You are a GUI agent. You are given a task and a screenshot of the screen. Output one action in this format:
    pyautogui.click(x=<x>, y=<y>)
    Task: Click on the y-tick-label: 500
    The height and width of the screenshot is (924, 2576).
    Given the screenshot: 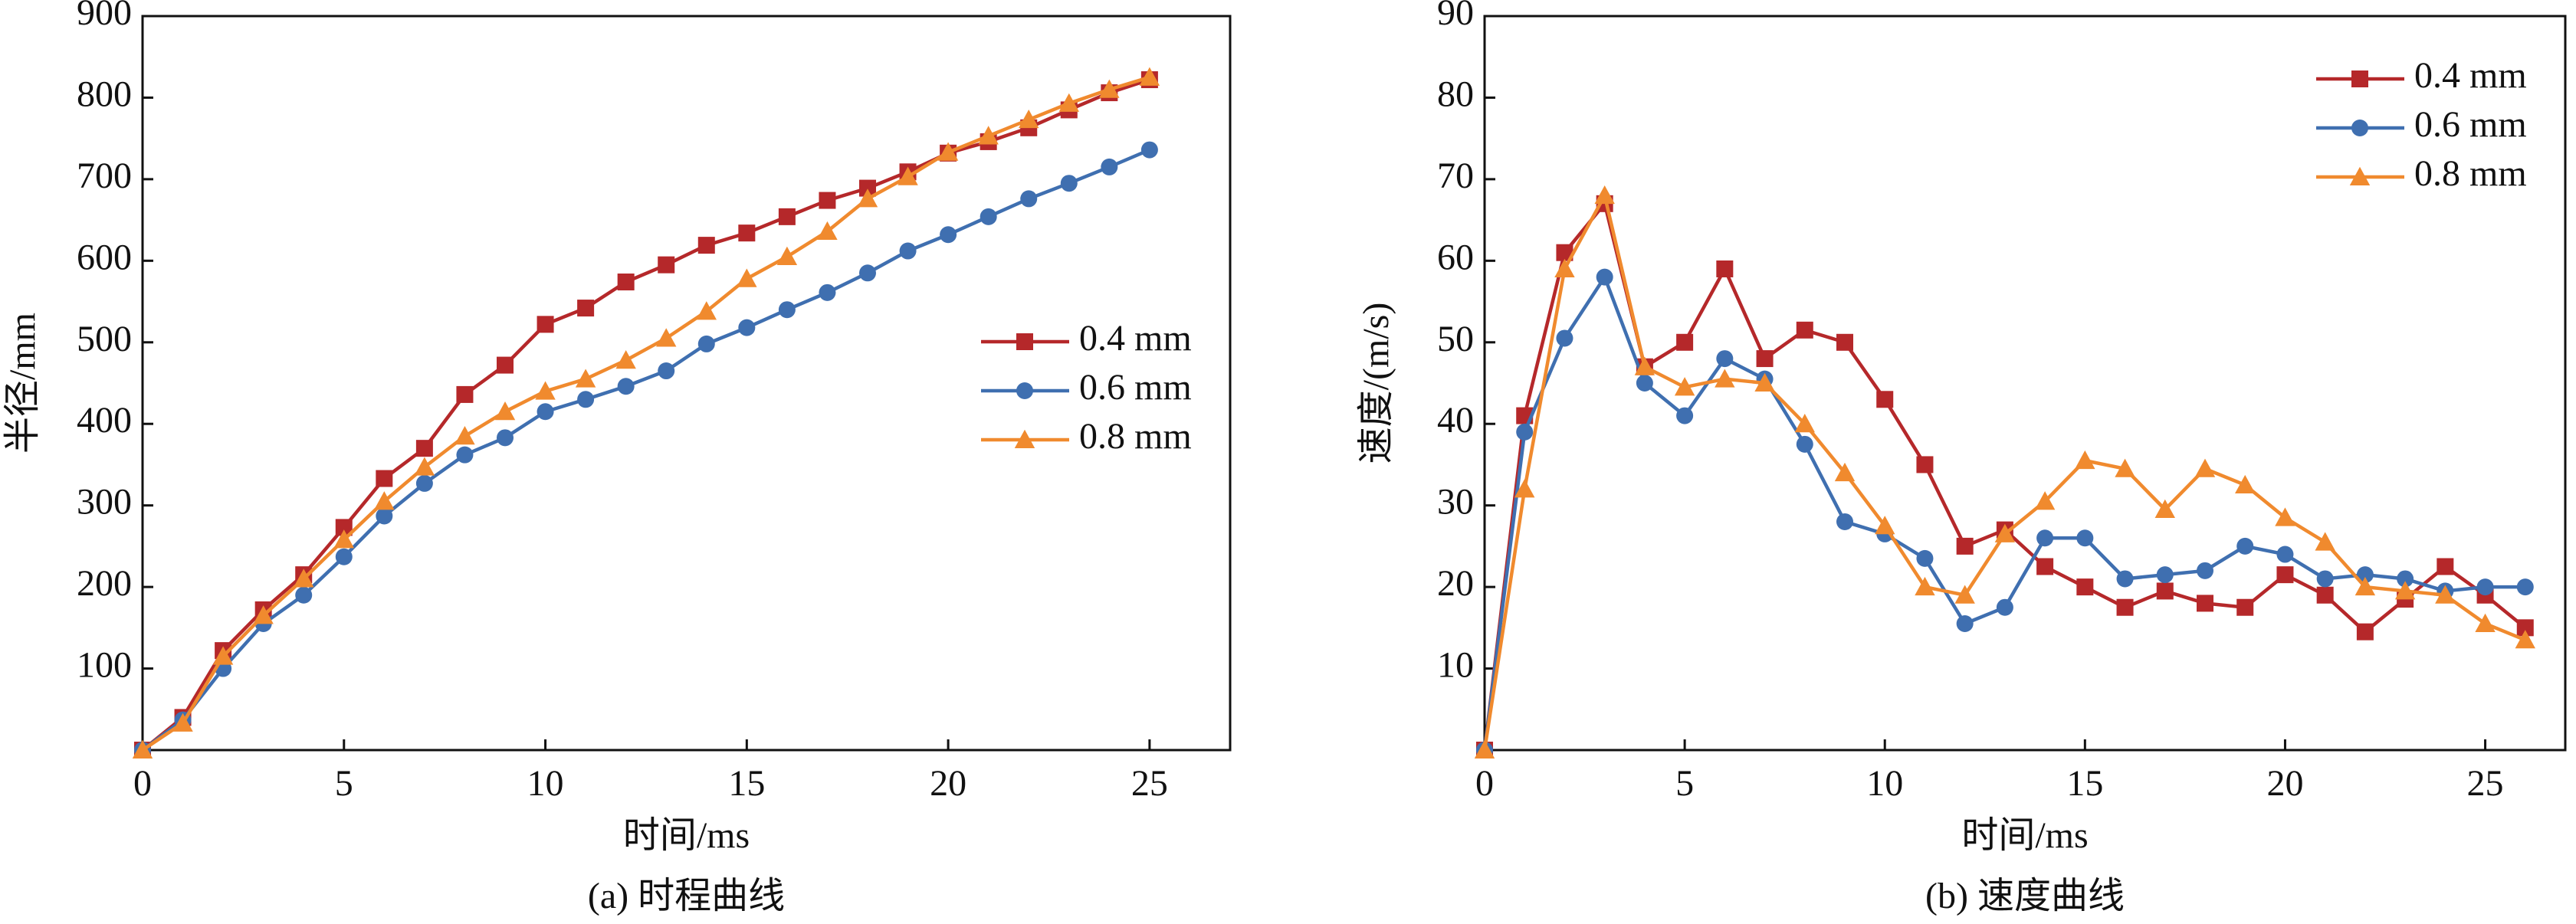 What is the action you would take?
    pyautogui.click(x=104, y=339)
    